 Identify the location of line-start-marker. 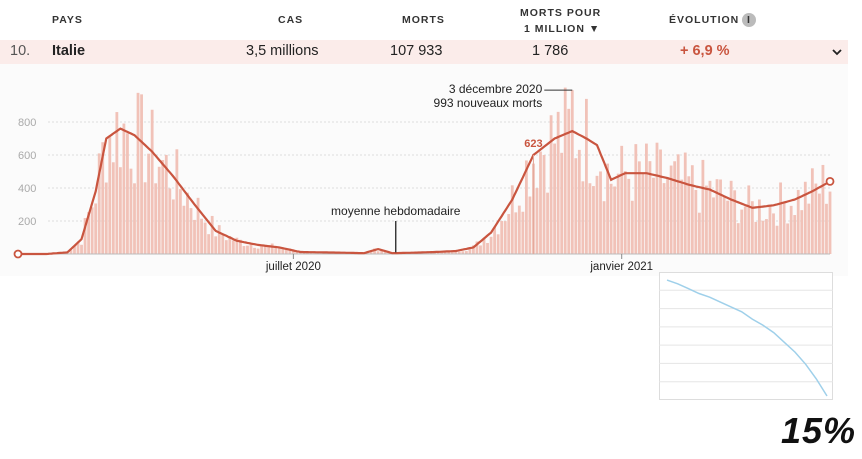
(18, 254).